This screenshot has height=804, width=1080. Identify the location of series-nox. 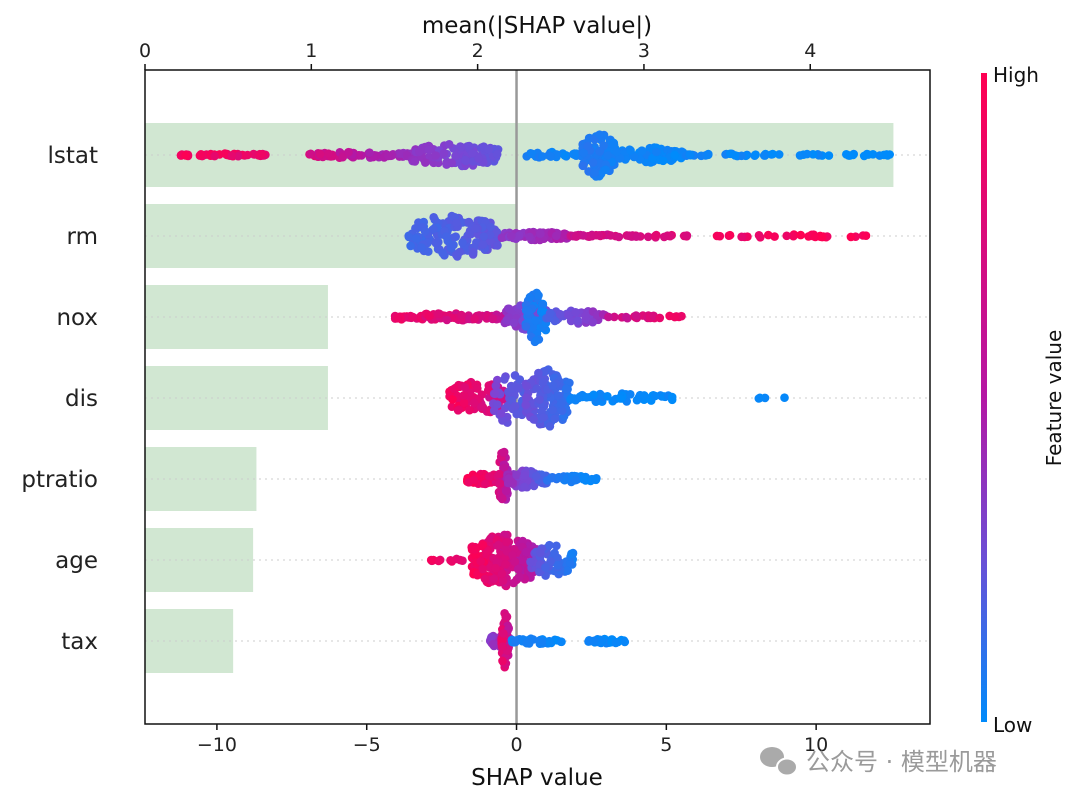
(538, 317).